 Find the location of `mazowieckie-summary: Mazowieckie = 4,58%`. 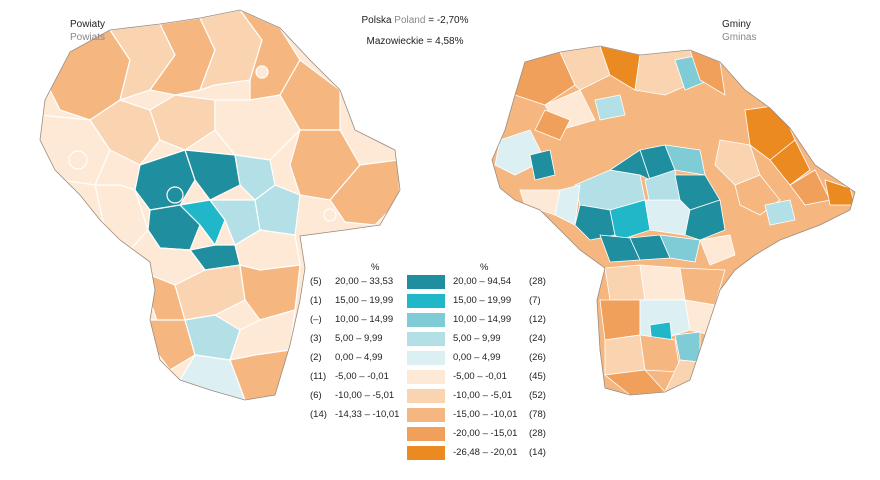

mazowieckie-summary: Mazowieckie = 4,58% is located at coordinates (415, 41).